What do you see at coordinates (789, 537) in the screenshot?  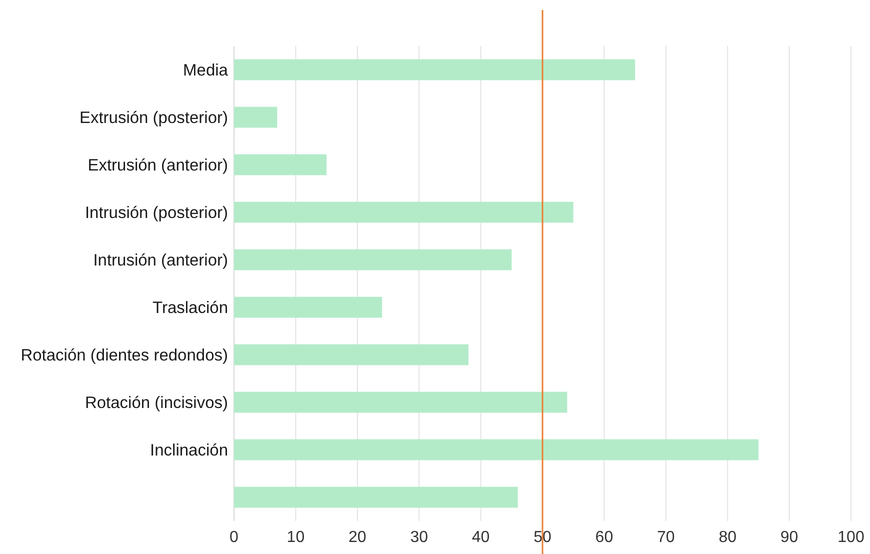 I see `x-tick-label: 90` at bounding box center [789, 537].